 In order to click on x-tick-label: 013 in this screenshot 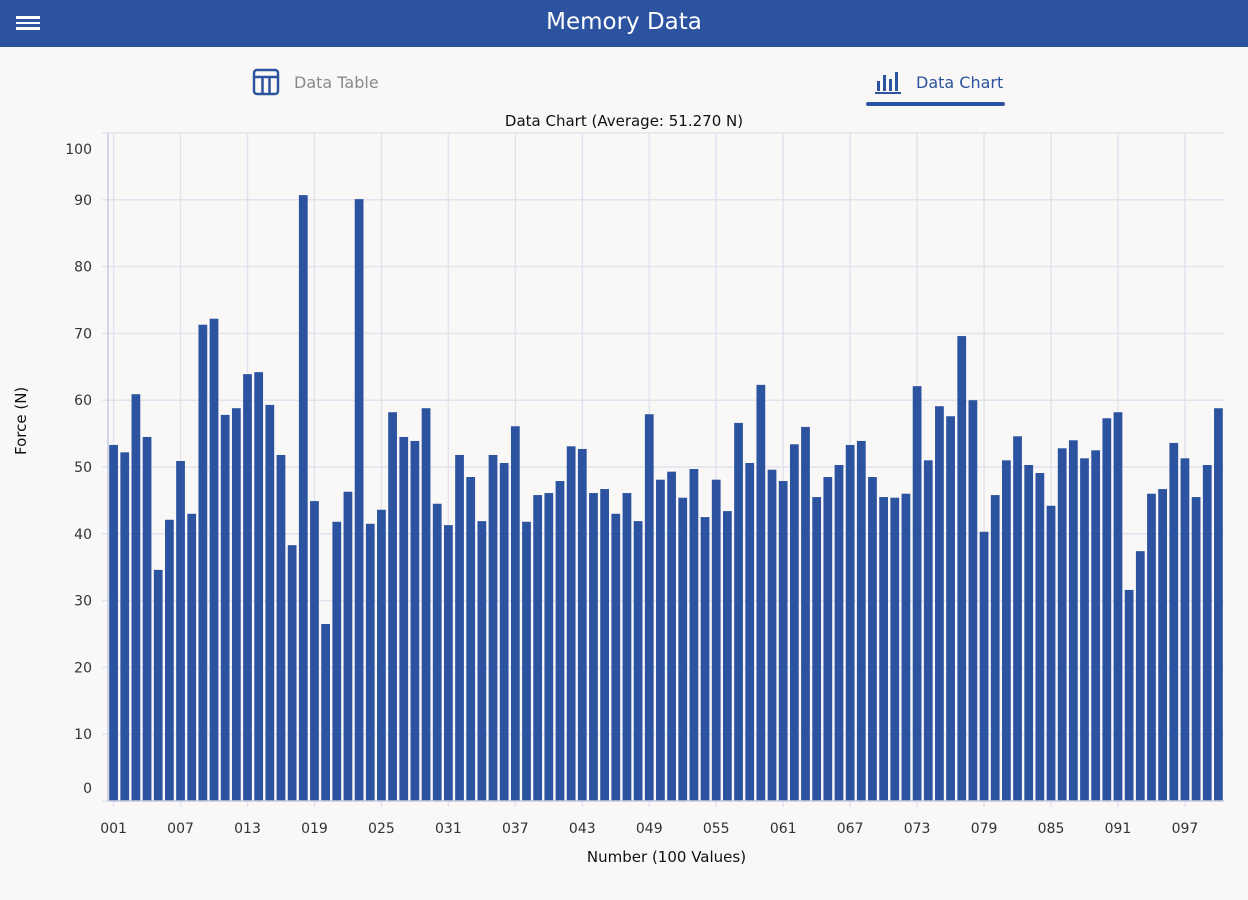, I will do `click(247, 829)`.